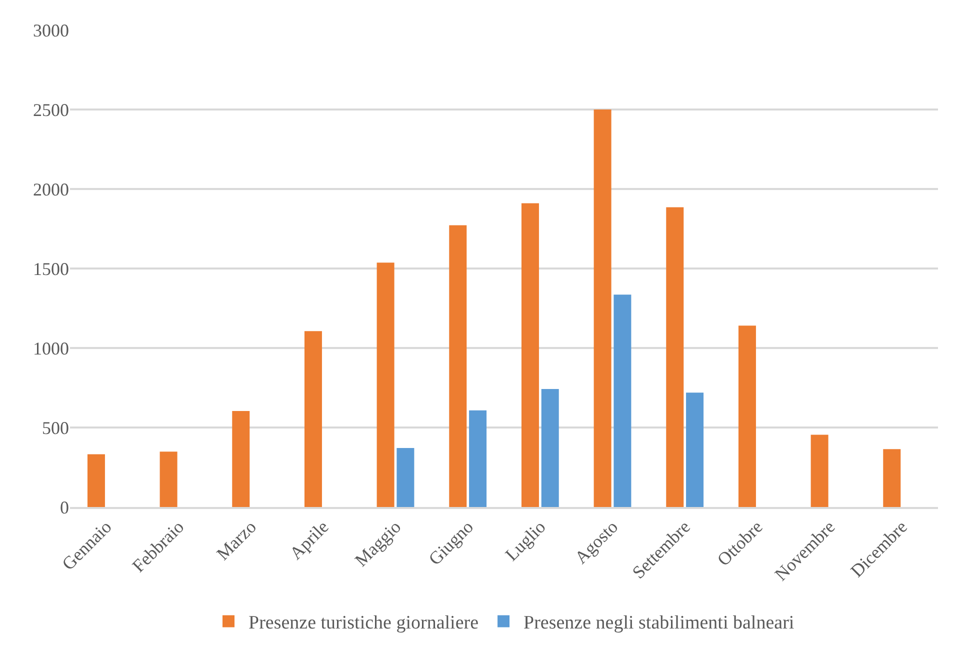 The width and height of the screenshot is (958, 652). What do you see at coordinates (51, 268) in the screenshot?
I see `y-tick-label: 1500` at bounding box center [51, 268].